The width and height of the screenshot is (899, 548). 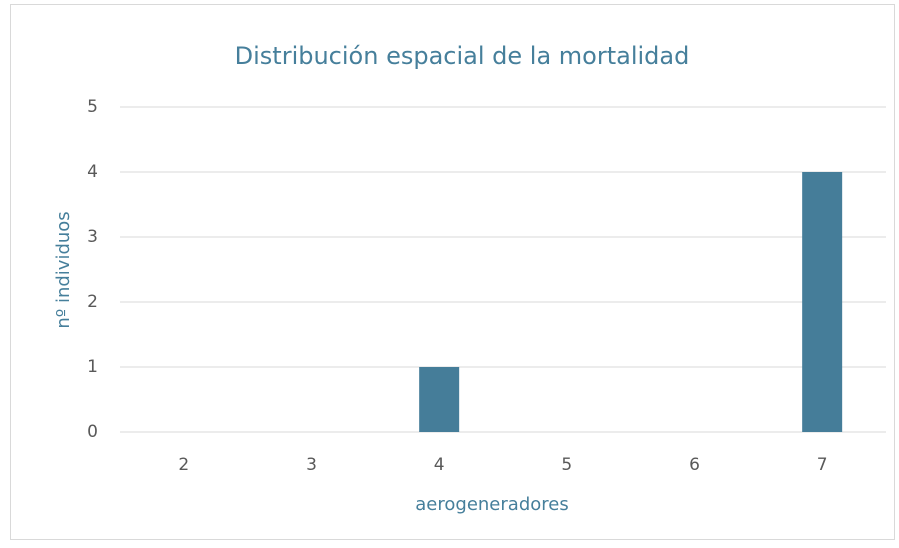 What do you see at coordinates (92, 432) in the screenshot?
I see `y-tick-label: 0` at bounding box center [92, 432].